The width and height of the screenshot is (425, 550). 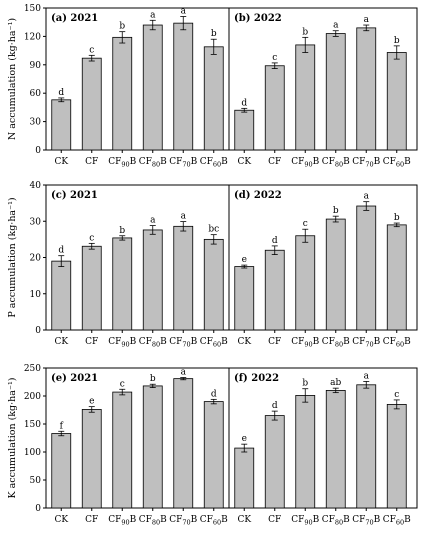 What do you see at coordinates (32, 37) in the screenshot?
I see `y-tick-label: 120` at bounding box center [32, 37].